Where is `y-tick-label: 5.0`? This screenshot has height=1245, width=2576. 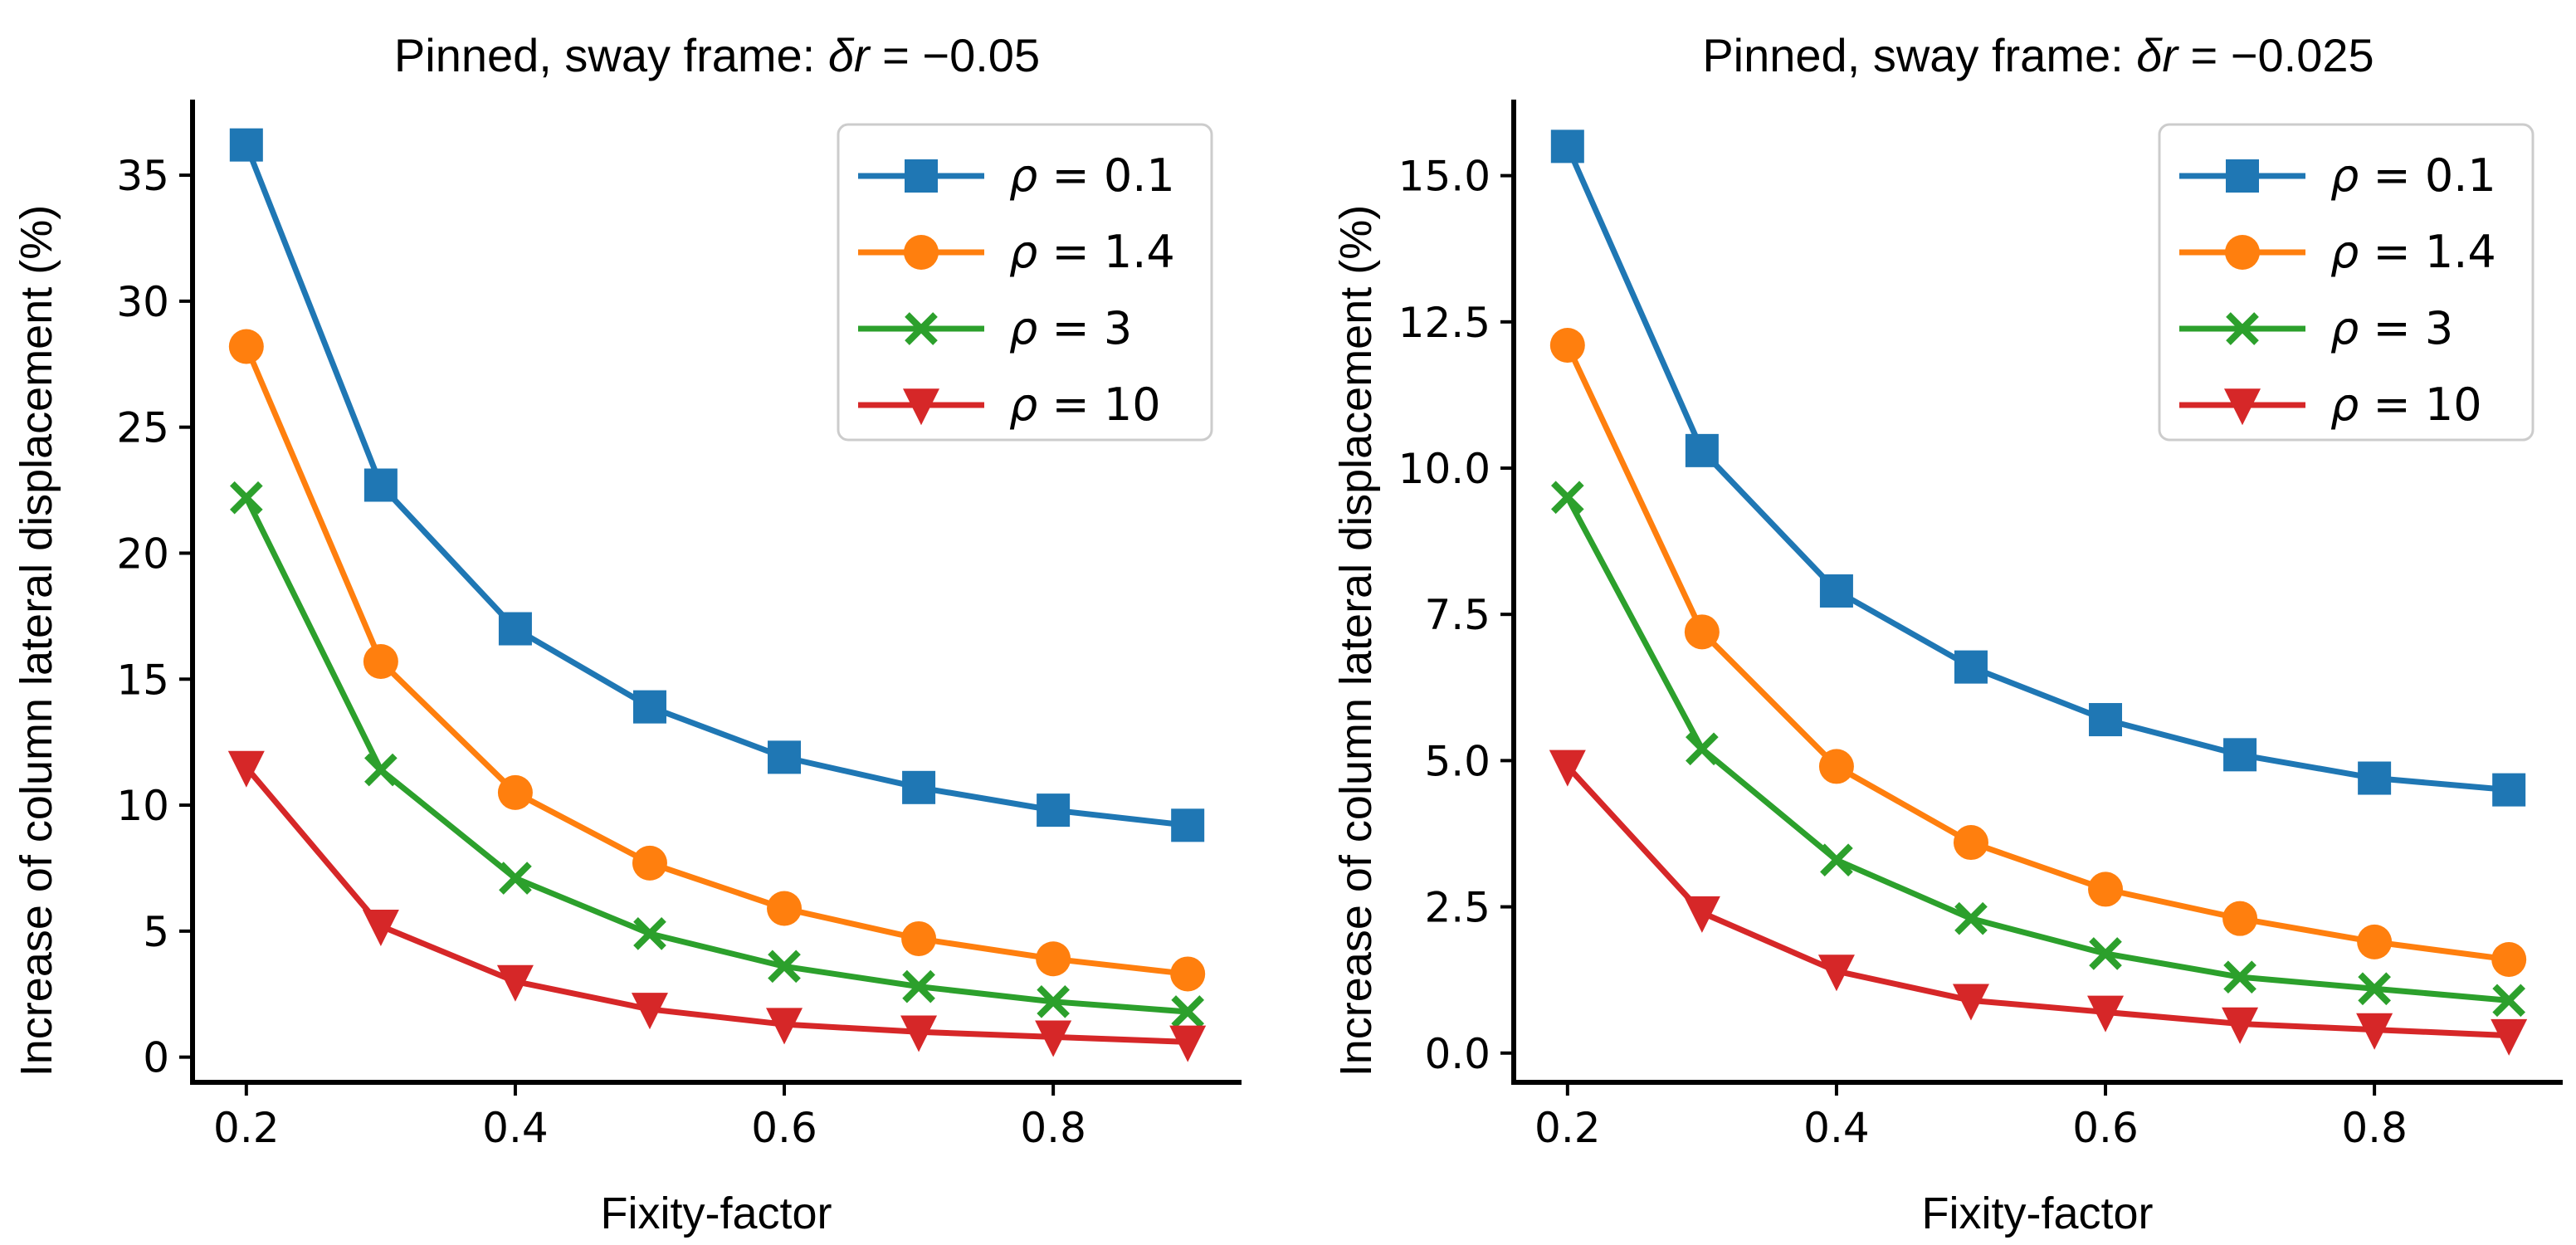 y-tick-label: 5.0 is located at coordinates (1457, 761).